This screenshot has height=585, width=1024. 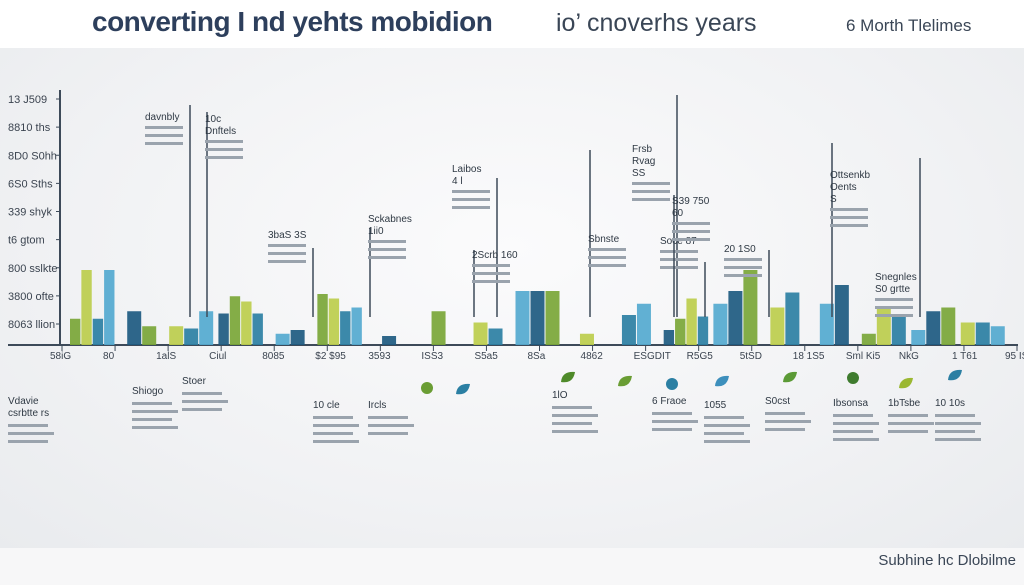 What do you see at coordinates (166, 356) in the screenshot?
I see `x-tick-label: 1alS` at bounding box center [166, 356].